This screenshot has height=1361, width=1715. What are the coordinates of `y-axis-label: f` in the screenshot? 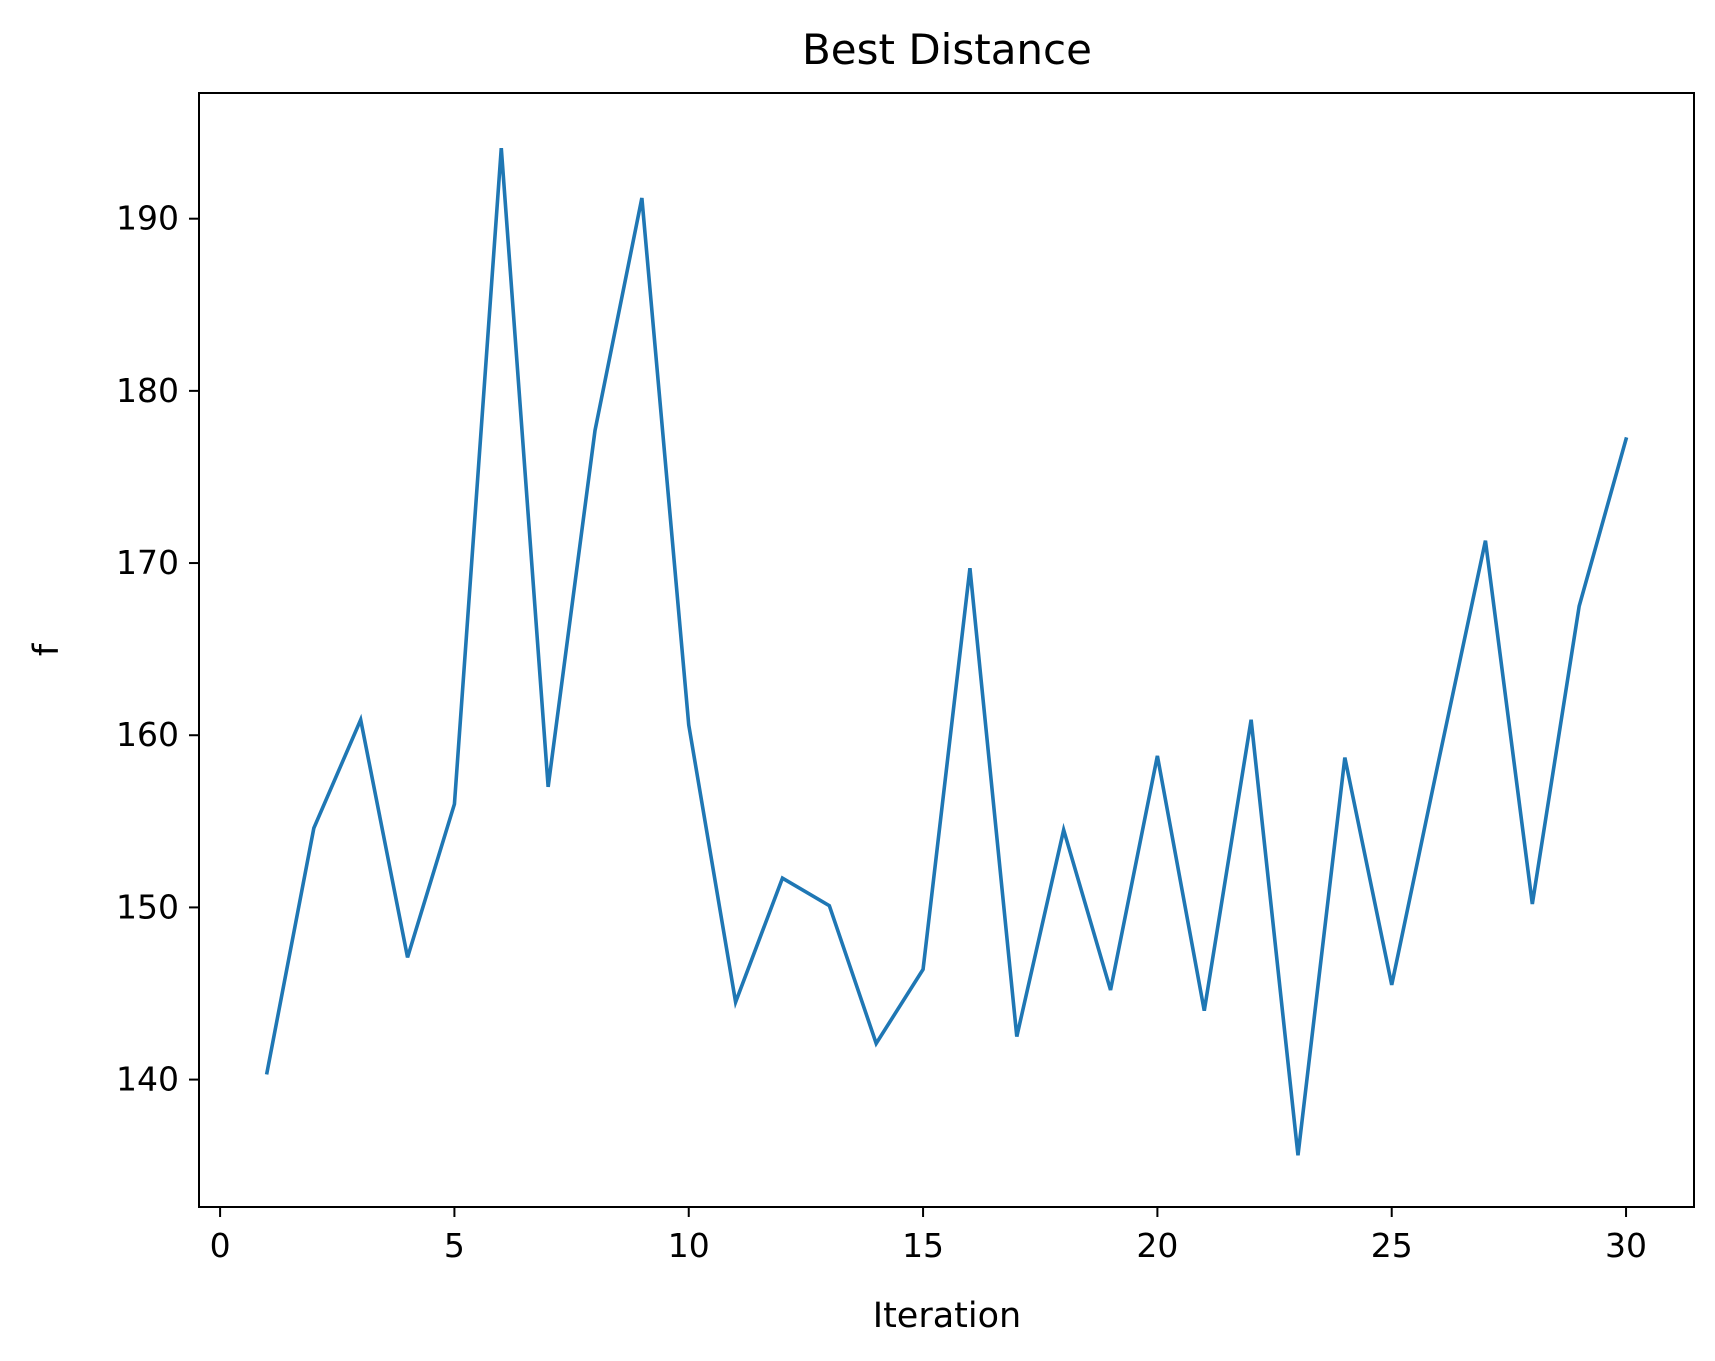 It's located at (47, 649).